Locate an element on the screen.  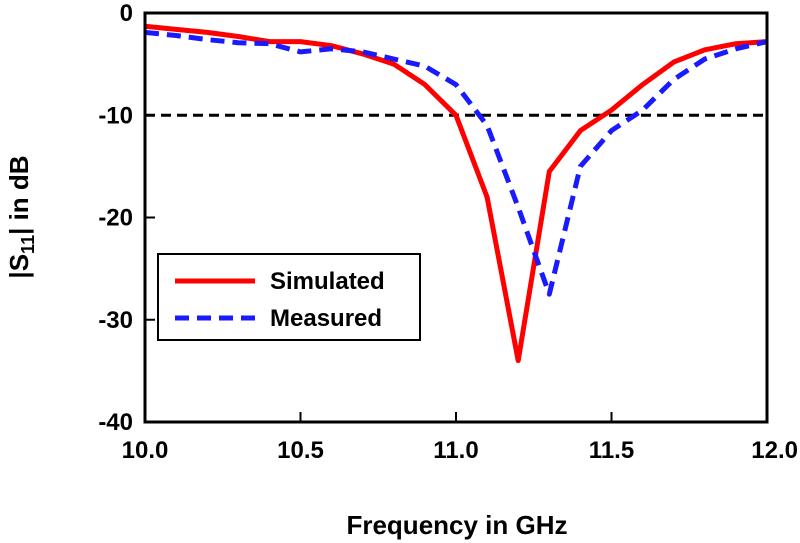
y-tick-label: -30 is located at coordinates (115, 320).